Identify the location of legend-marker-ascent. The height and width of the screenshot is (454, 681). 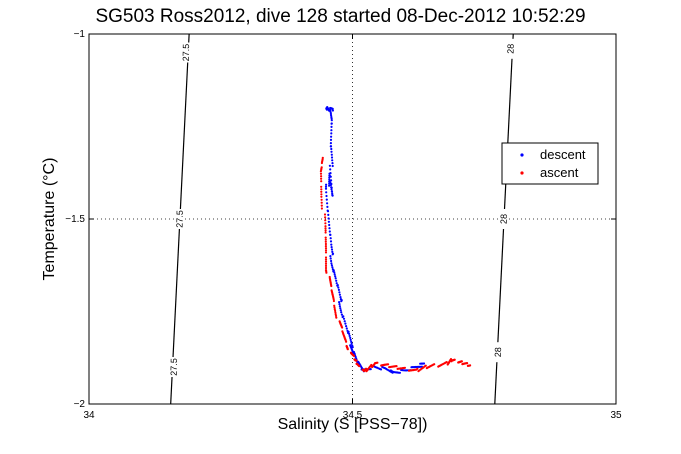
(522, 173).